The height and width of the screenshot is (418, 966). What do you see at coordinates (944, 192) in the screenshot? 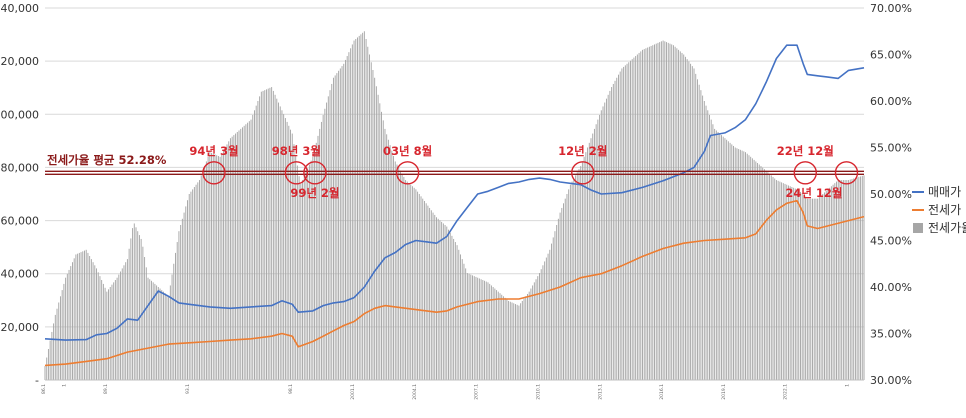
I see `legend-label: 매매가` at bounding box center [944, 192].